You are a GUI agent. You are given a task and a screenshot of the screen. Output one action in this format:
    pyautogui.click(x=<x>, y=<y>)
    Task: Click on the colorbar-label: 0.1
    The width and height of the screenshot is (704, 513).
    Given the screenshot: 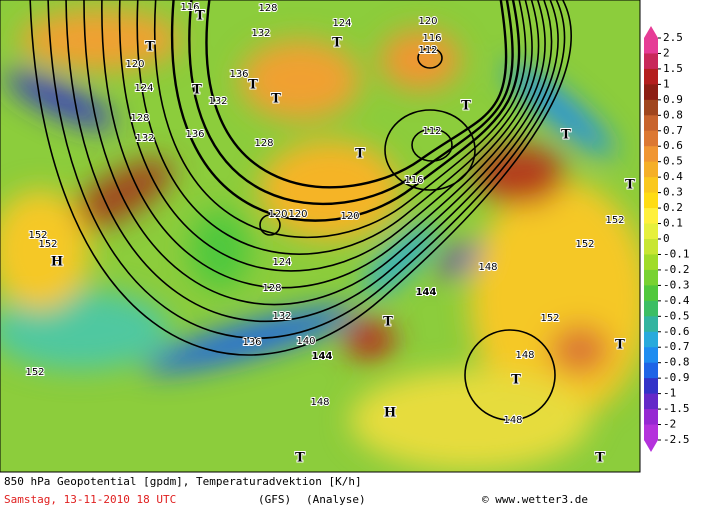 What is the action you would take?
    pyautogui.click(x=673, y=223)
    